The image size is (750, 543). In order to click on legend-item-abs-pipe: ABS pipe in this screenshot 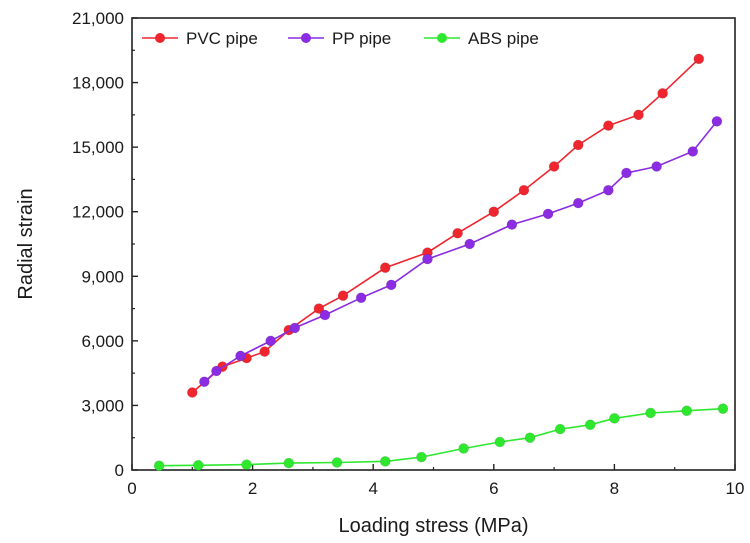, I will do `click(481, 38)`.